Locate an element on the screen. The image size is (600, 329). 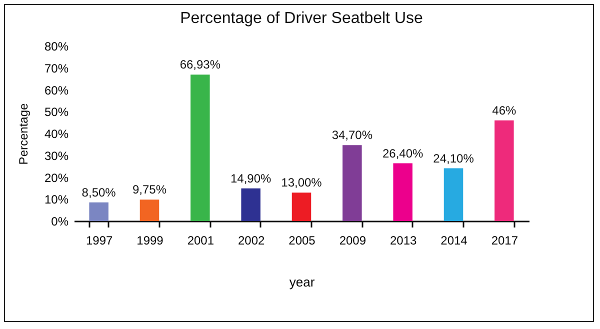
y-axis-title: Percentage is located at coordinates (23, 133).